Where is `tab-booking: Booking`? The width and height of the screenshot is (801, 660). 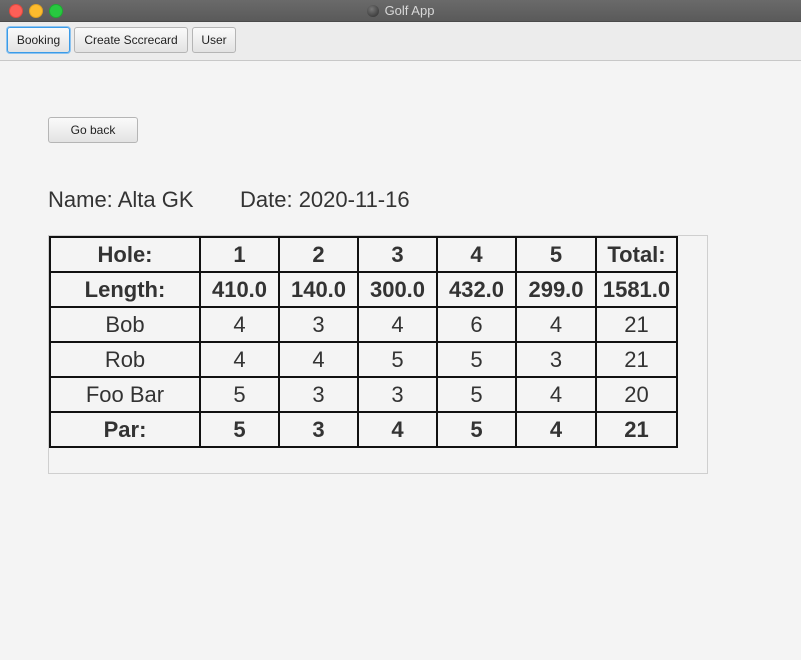 tab-booking: Booking is located at coordinates (38, 40).